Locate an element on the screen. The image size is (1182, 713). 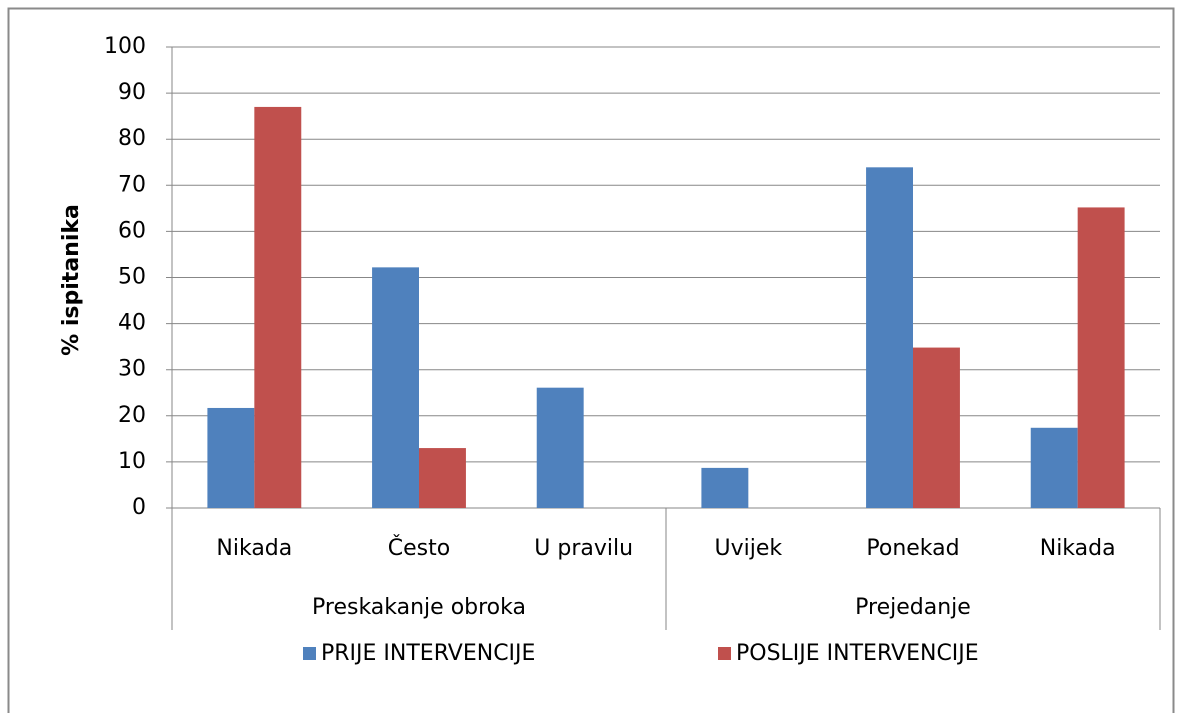
y-tick-label: 20 is located at coordinates (132, 415).